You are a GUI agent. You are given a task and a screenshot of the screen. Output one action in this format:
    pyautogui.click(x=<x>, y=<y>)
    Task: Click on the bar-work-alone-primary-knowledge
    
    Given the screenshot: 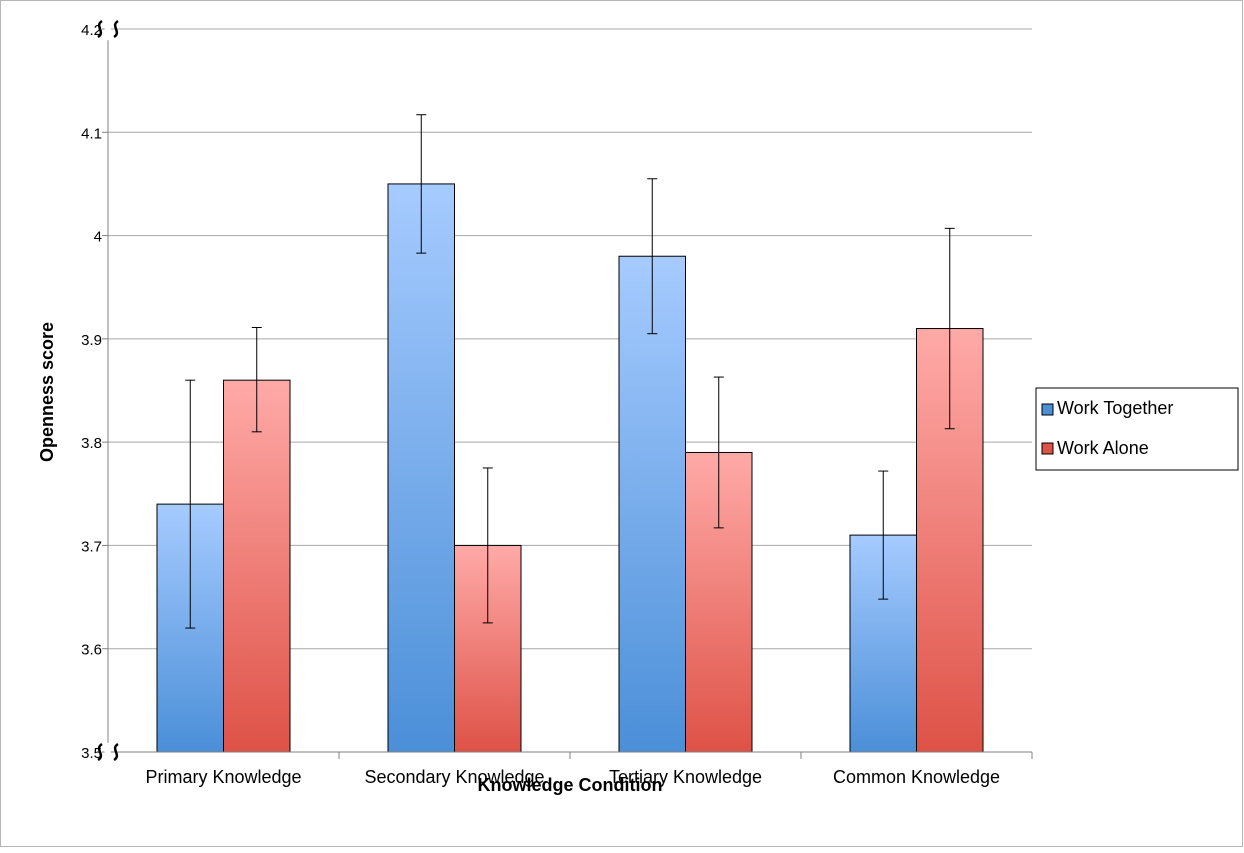 What is the action you would take?
    pyautogui.click(x=257, y=566)
    